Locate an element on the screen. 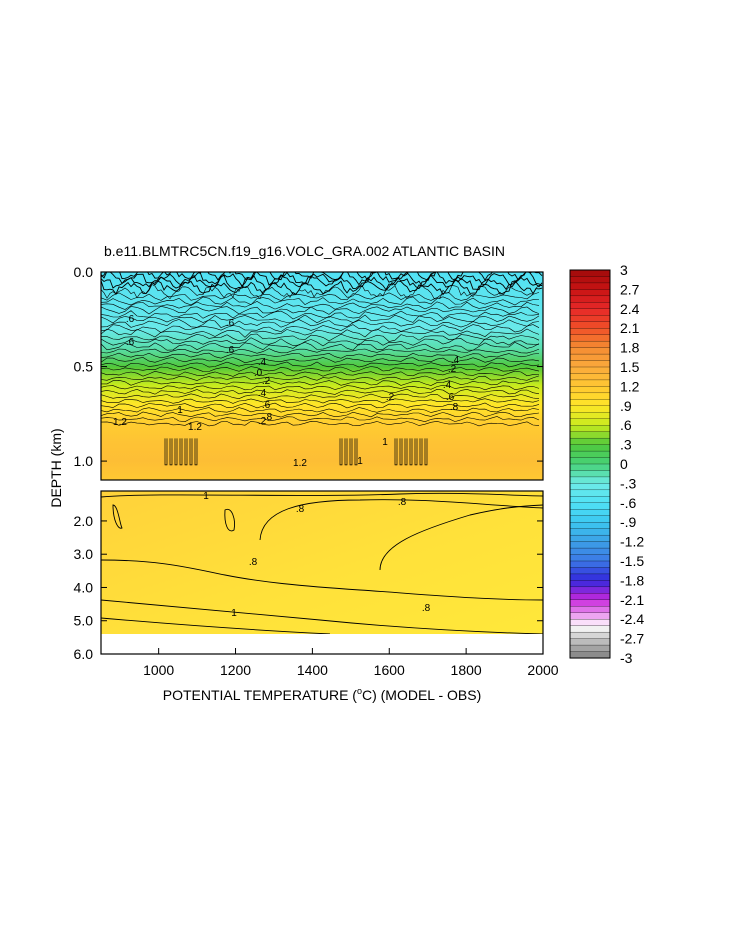 The image size is (733, 945). x-axis-label-rest: C) (MODEL - OBS) is located at coordinates (421, 695).